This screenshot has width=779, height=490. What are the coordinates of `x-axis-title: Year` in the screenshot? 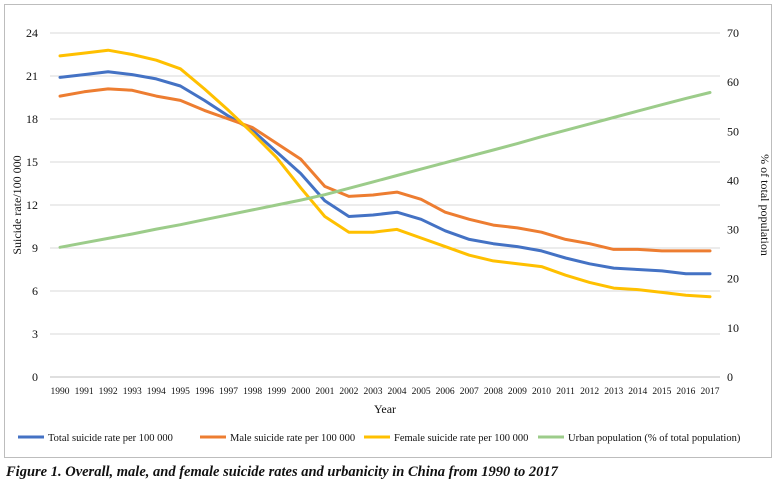 It's located at (385, 409).